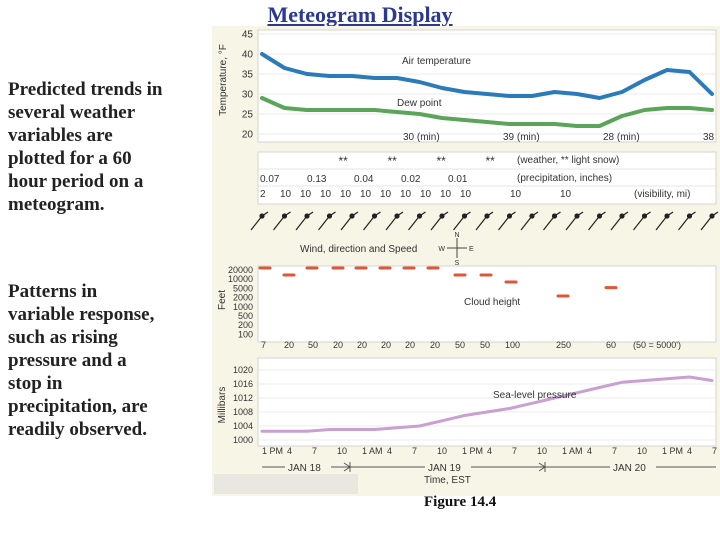 This screenshot has width=720, height=540. What do you see at coordinates (53, 291) in the screenshot?
I see `text-line: Patterns in` at bounding box center [53, 291].